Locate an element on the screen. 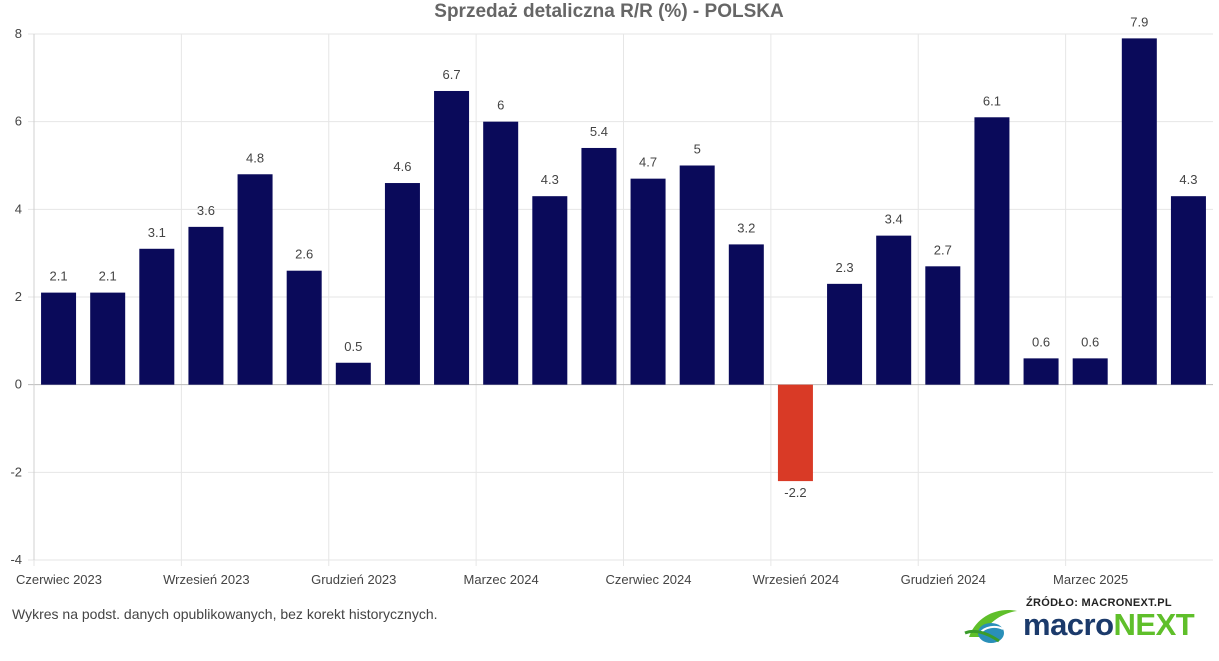 This screenshot has height=661, width=1219. data-label: 2.7 is located at coordinates (943, 249).